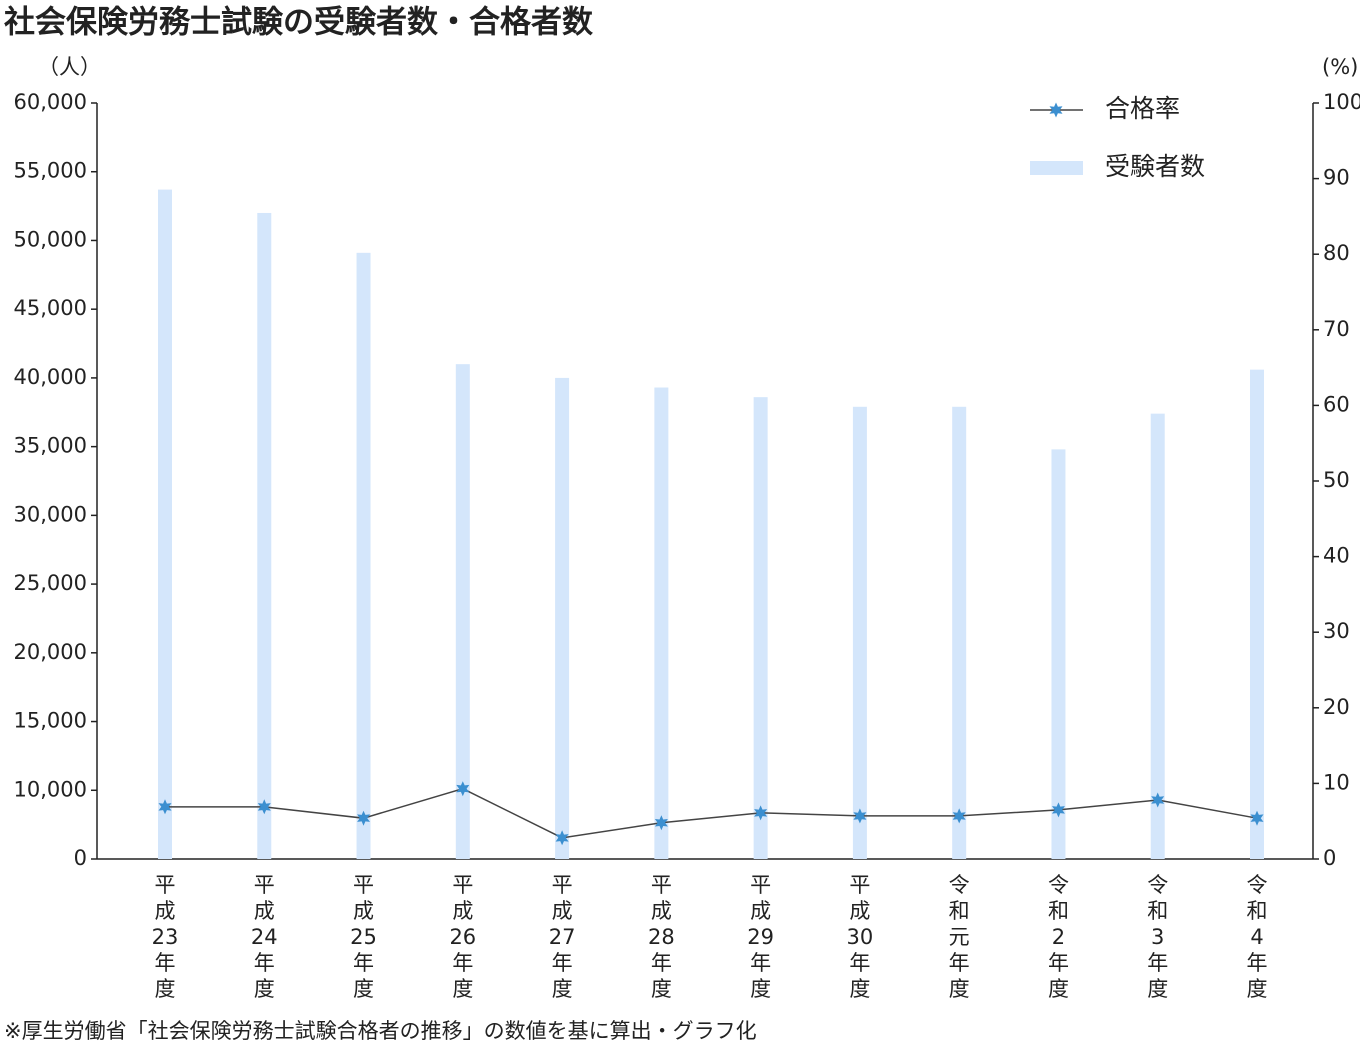  What do you see at coordinates (1336, 631) in the screenshot?
I see `y2-tick-label: 30` at bounding box center [1336, 631].